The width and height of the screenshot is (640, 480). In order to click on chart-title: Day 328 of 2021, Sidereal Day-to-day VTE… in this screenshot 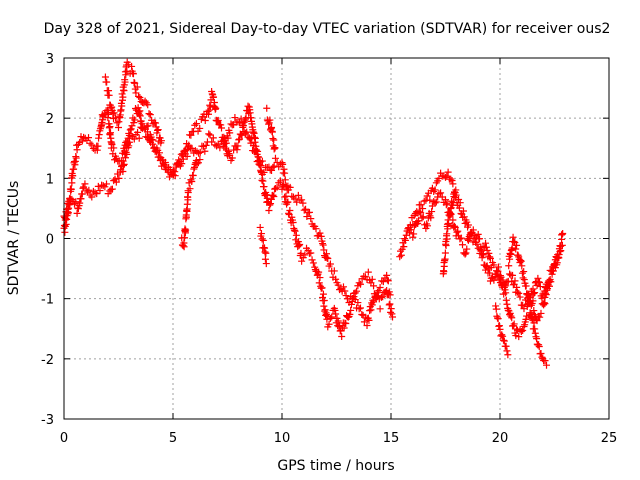, I will do `click(327, 29)`.